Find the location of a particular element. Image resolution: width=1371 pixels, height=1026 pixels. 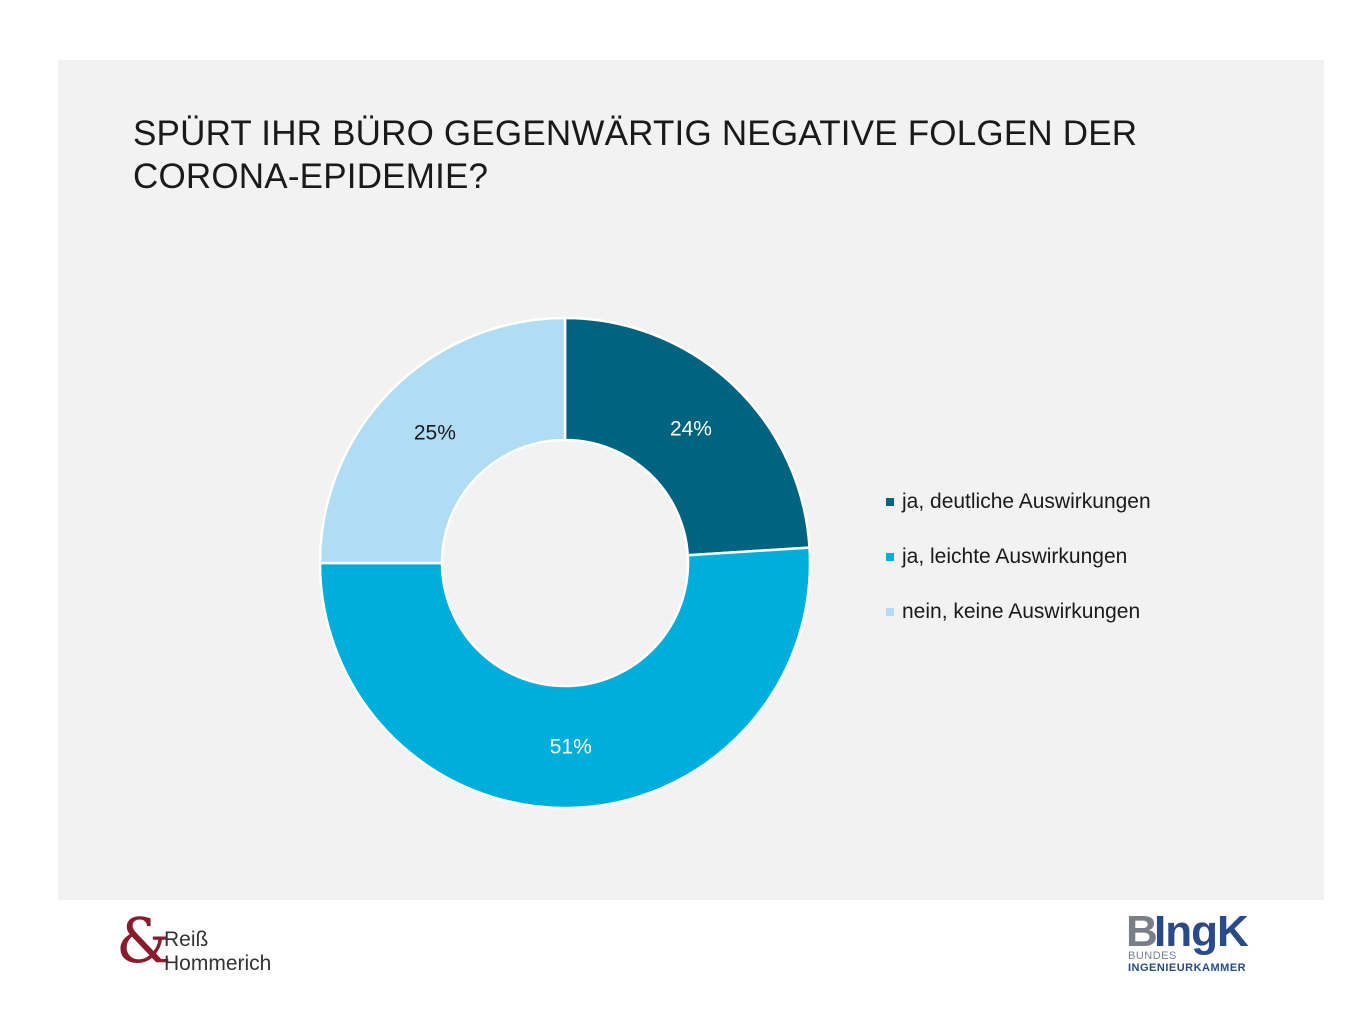

logo-left-text-1: Reiß is located at coordinates (186, 939).